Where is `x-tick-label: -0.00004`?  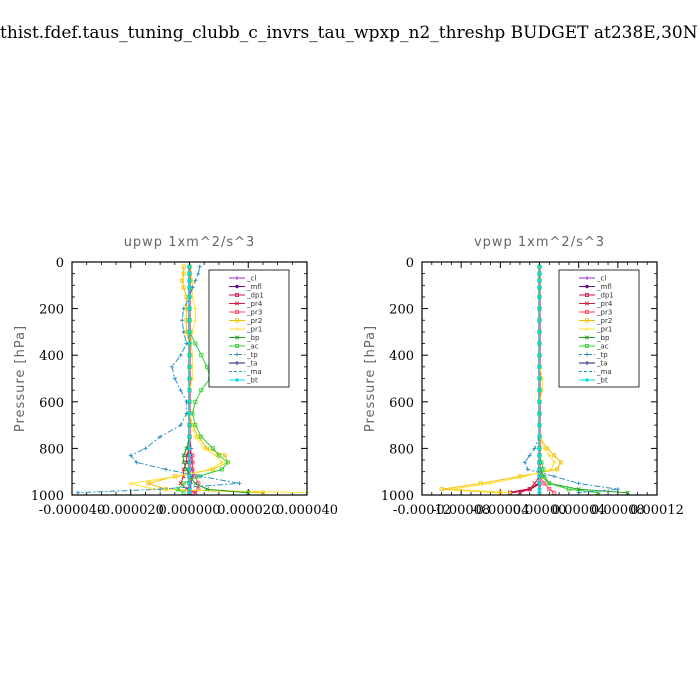
x-tick-label: -0.00004 is located at coordinates (500, 510).